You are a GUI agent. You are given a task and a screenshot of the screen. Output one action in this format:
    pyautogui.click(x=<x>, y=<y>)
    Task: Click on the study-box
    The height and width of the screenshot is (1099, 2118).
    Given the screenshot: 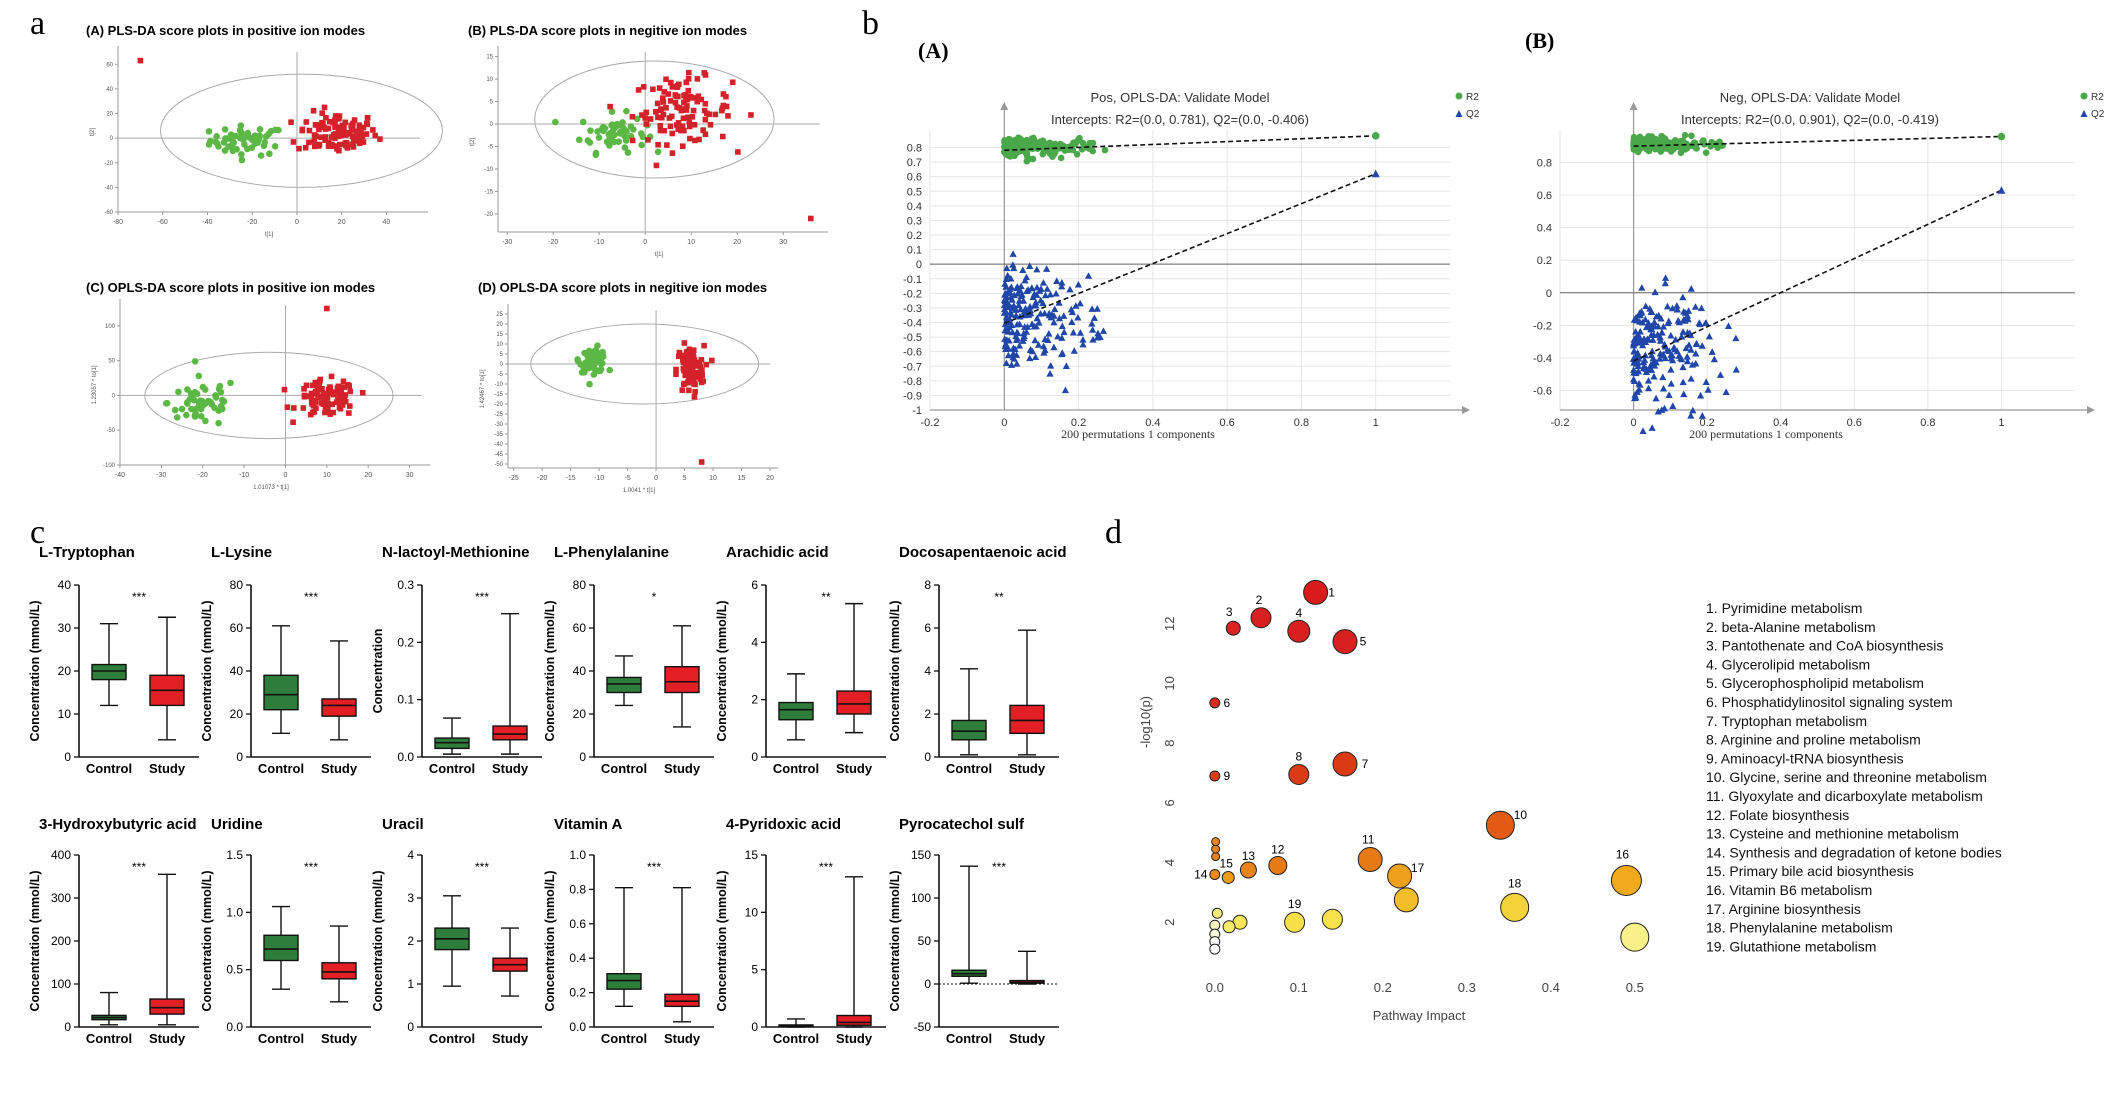 What is the action you would take?
    pyautogui.click(x=682, y=954)
    